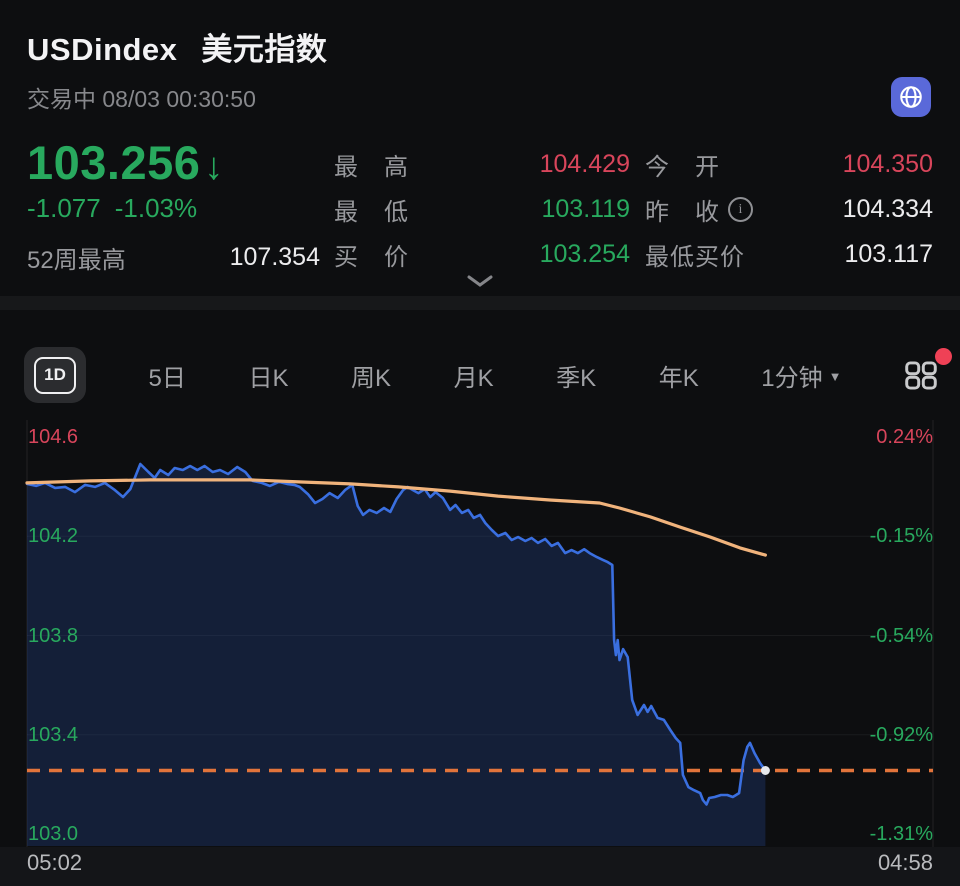  I want to click on stats-column-1: 最 高 104.429 最 低 103.119 买 价 103.254, so click(482, 209).